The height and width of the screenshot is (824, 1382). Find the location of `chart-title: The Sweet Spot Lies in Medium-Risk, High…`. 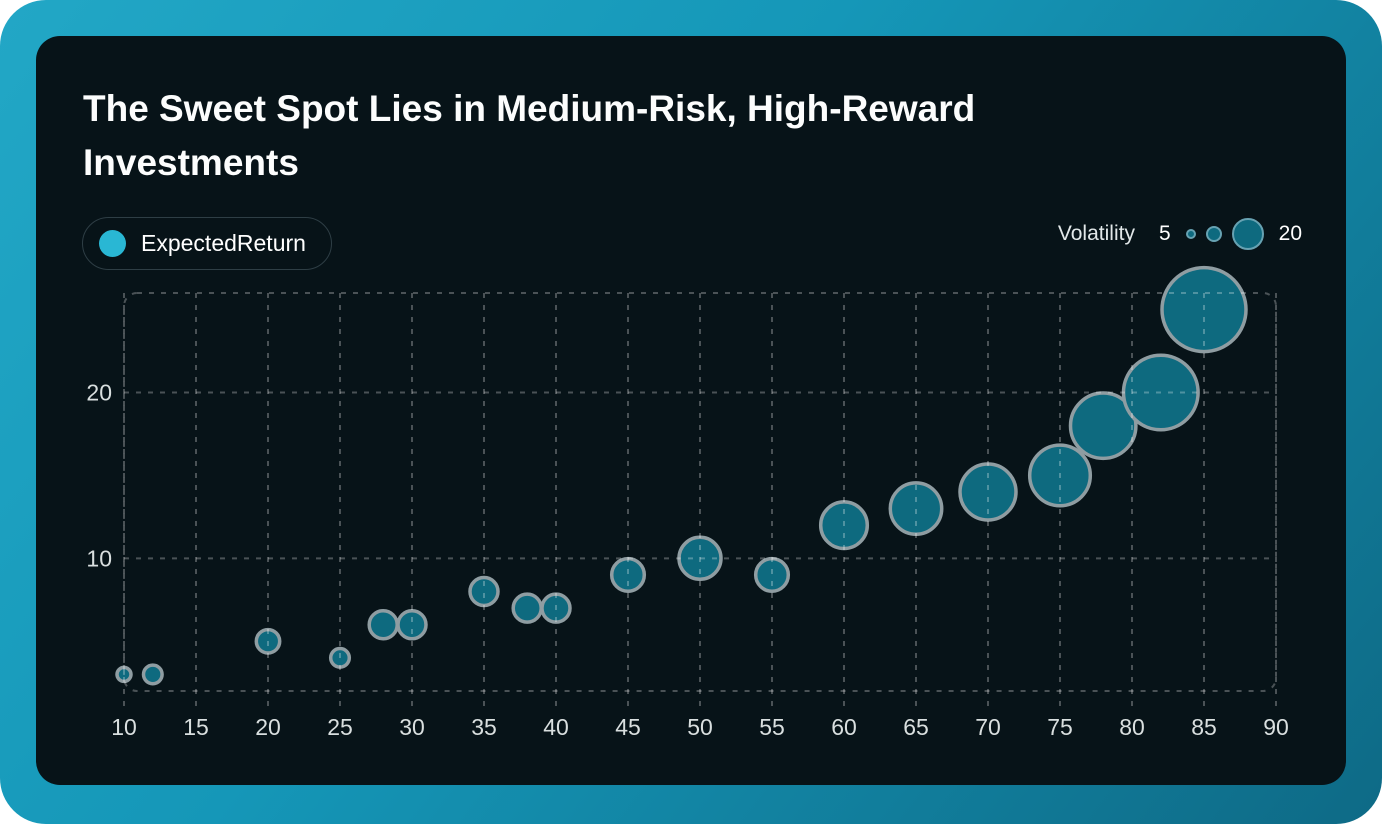

chart-title: The Sweet Spot Lies in Medium-Risk, High… is located at coordinates (529, 135).